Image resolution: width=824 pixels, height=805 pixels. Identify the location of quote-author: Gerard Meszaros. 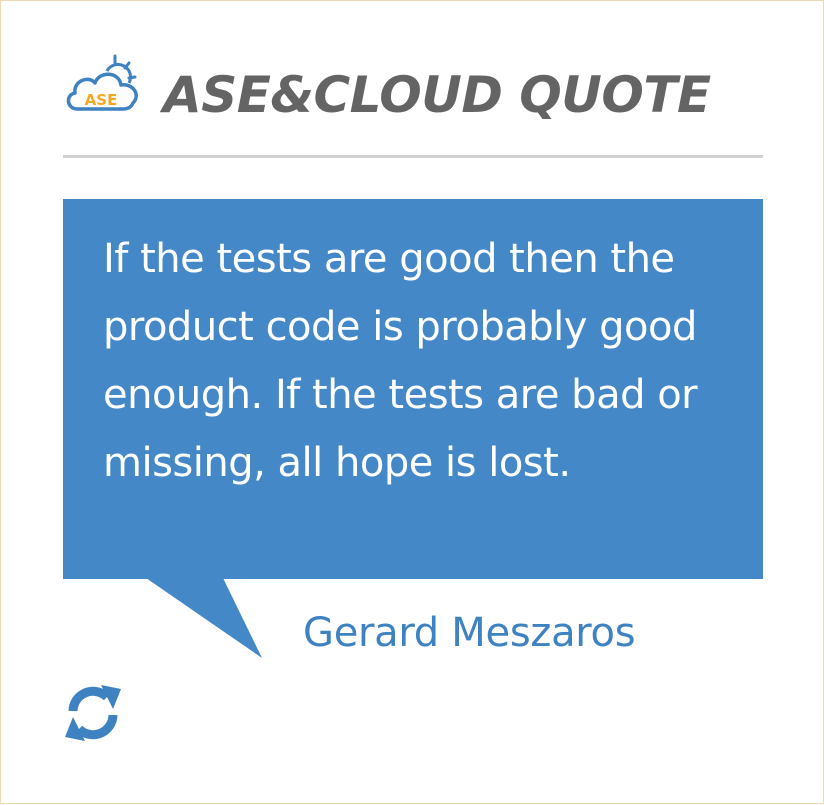
(469, 633).